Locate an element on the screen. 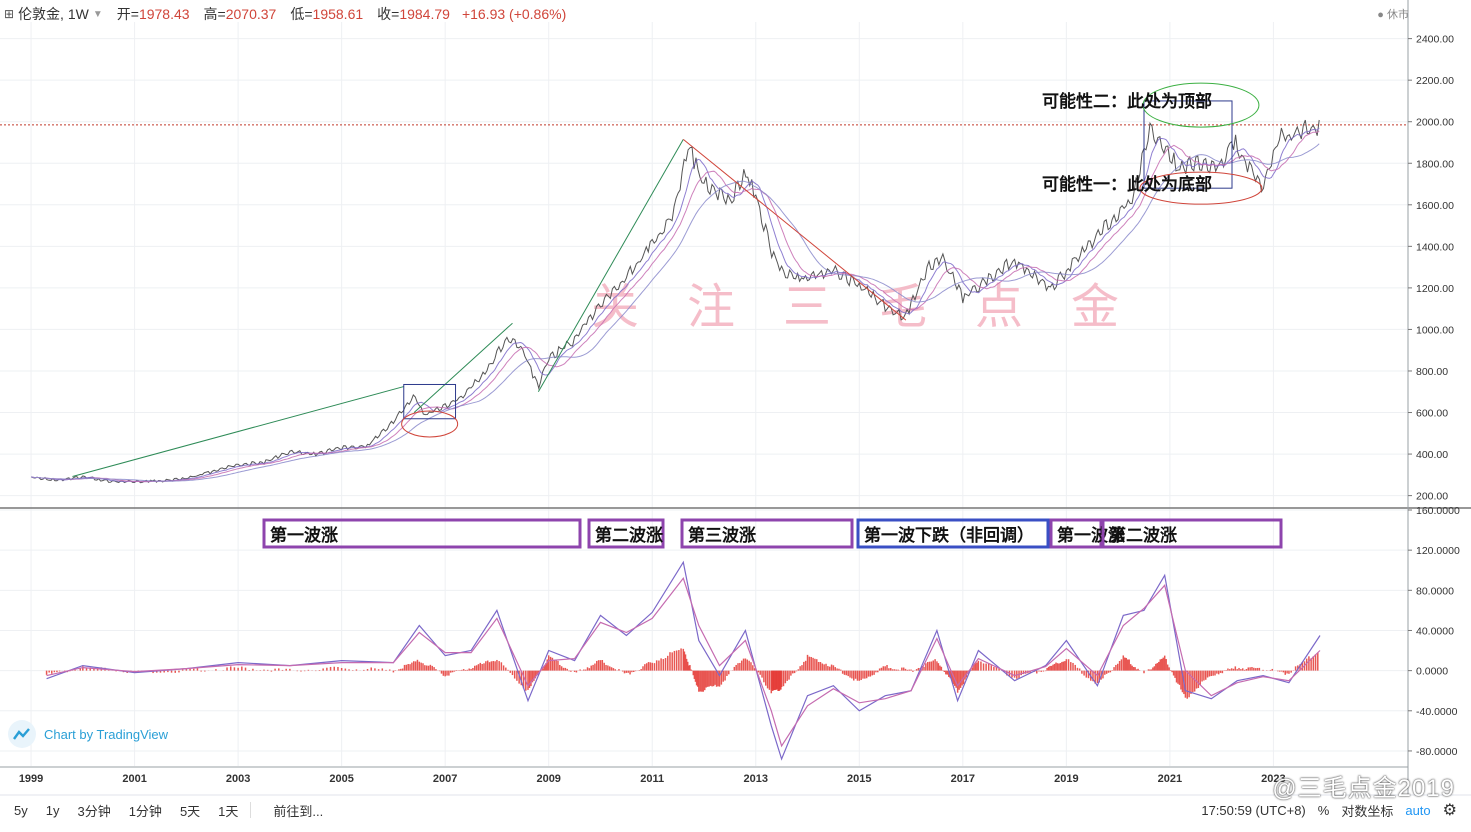 This screenshot has height=832, width=1471. time-tick-label: 2001 is located at coordinates (134, 779).